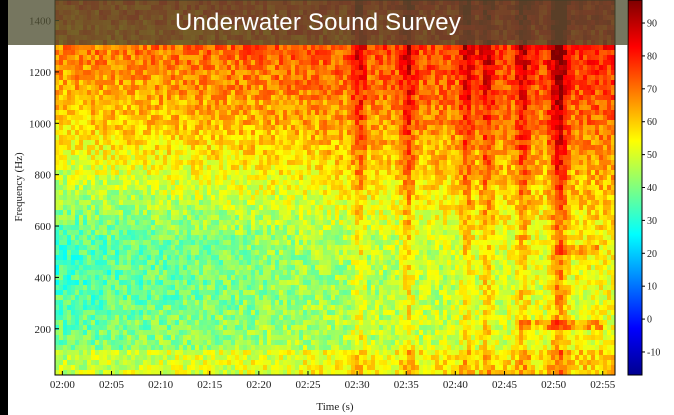  I want to click on y-tick-label: 600, so click(43, 227).